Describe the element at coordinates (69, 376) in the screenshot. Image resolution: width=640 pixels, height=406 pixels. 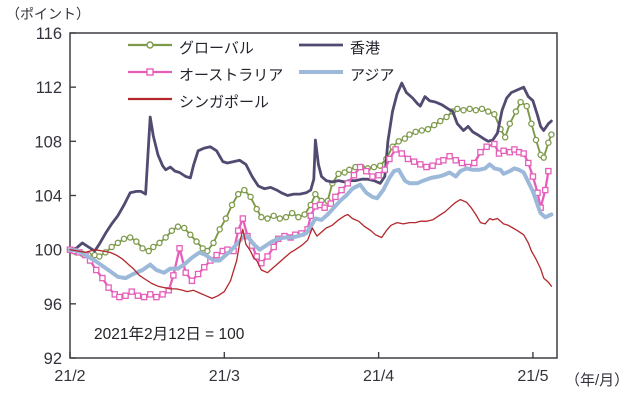
I see `x-tick-label: 21/2` at that location.